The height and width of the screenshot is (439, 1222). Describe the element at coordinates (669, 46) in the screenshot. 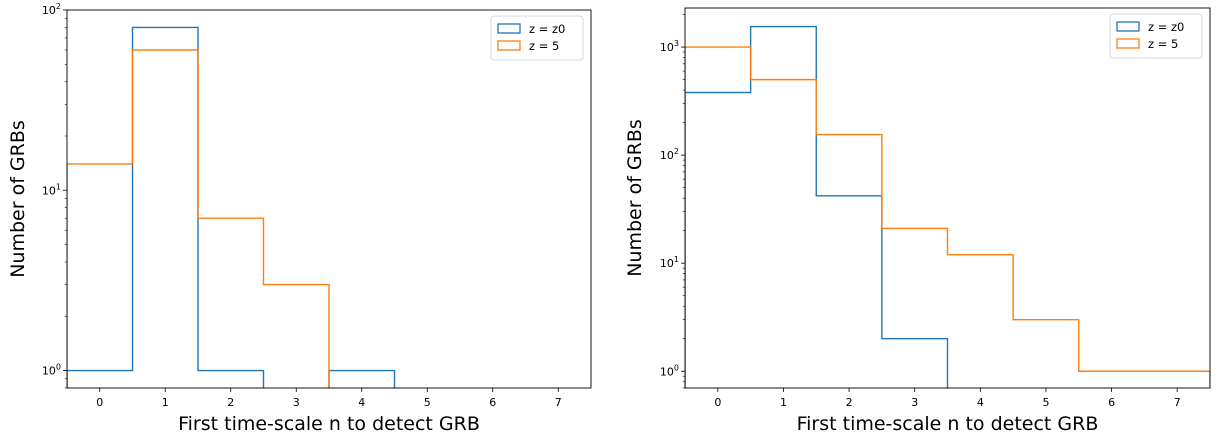

I see `y-tick-label: 10³` at that location.